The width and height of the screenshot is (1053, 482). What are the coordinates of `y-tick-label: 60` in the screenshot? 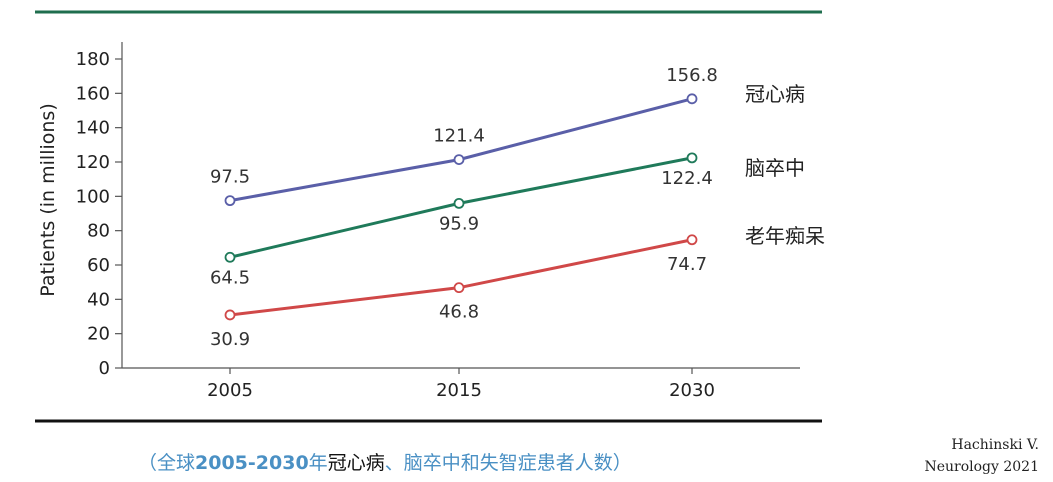 It's located at (98, 265).